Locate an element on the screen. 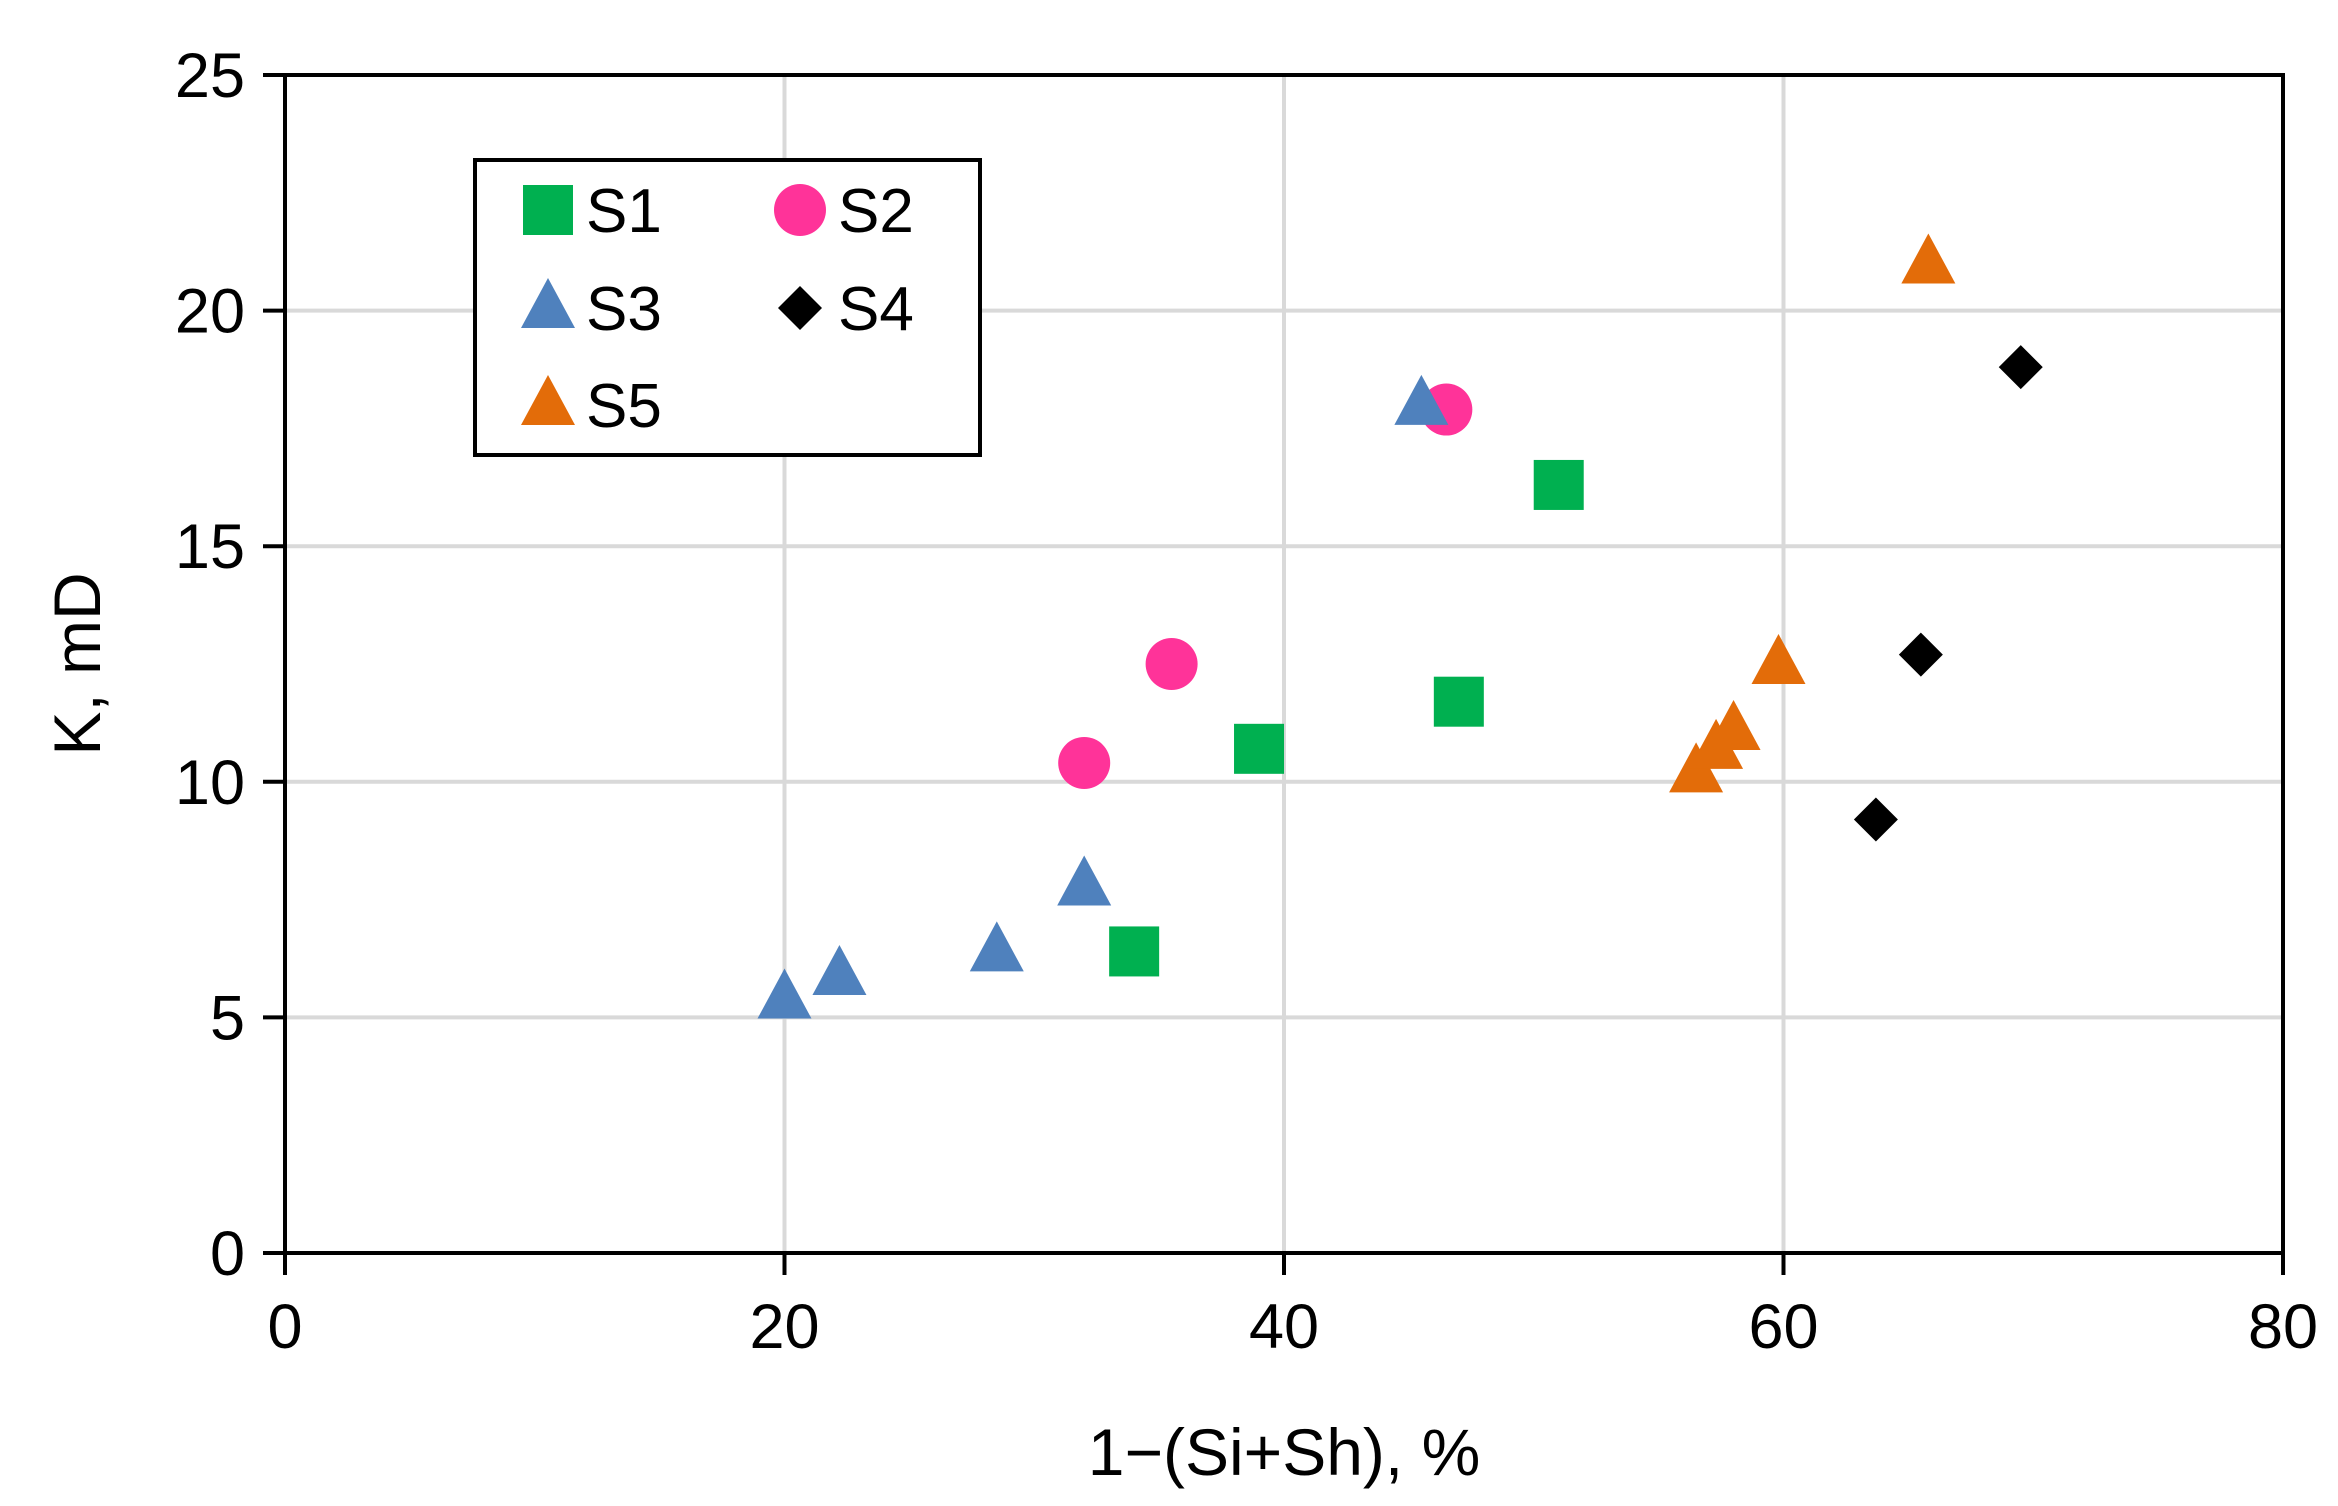  y-tick-label: 15 is located at coordinates (210, 547).